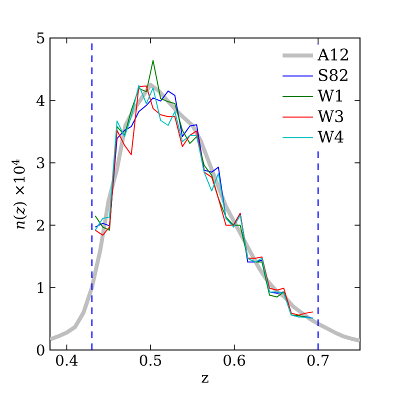 Image resolution: width=400 pixels, height=400 pixels. What do you see at coordinates (331, 136) in the screenshot?
I see `legend-label: W4` at bounding box center [331, 136].